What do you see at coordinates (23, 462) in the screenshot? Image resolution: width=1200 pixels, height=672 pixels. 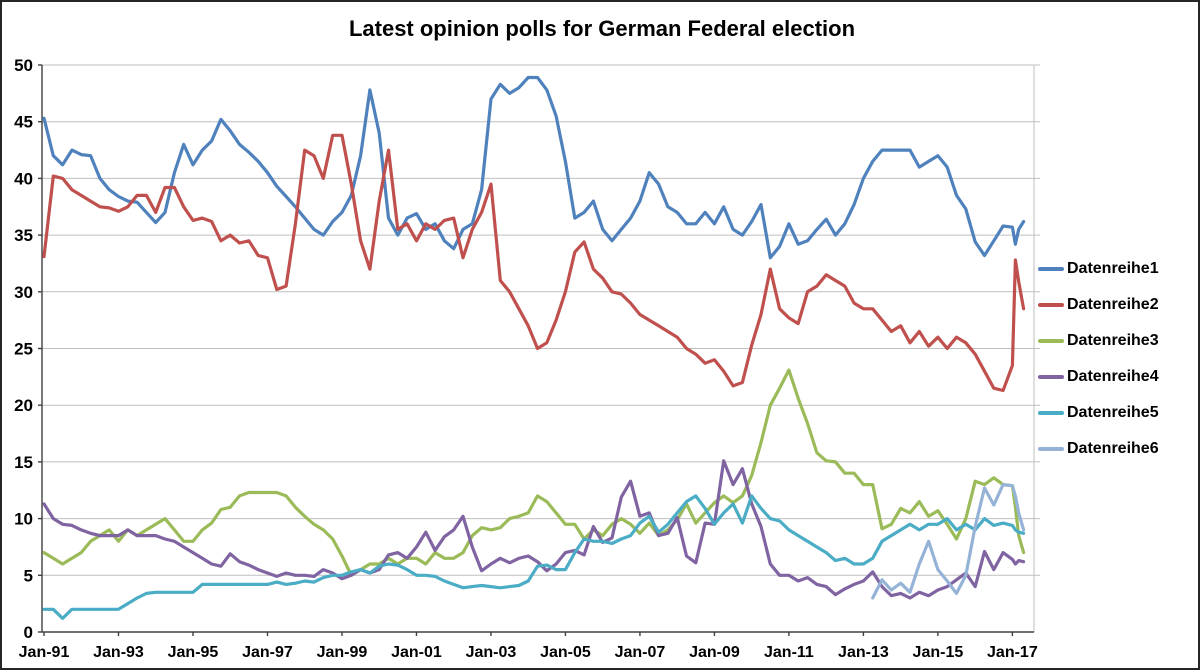 I see `y-axis-label-15: 15` at bounding box center [23, 462].